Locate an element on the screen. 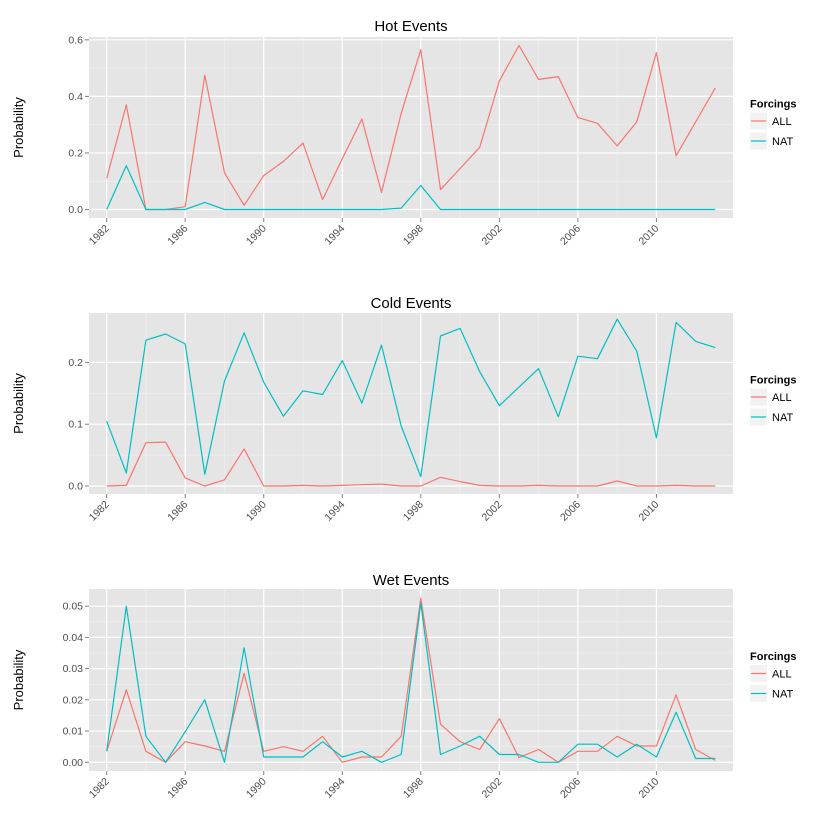  y-tick-label: 0.4 is located at coordinates (75, 97).